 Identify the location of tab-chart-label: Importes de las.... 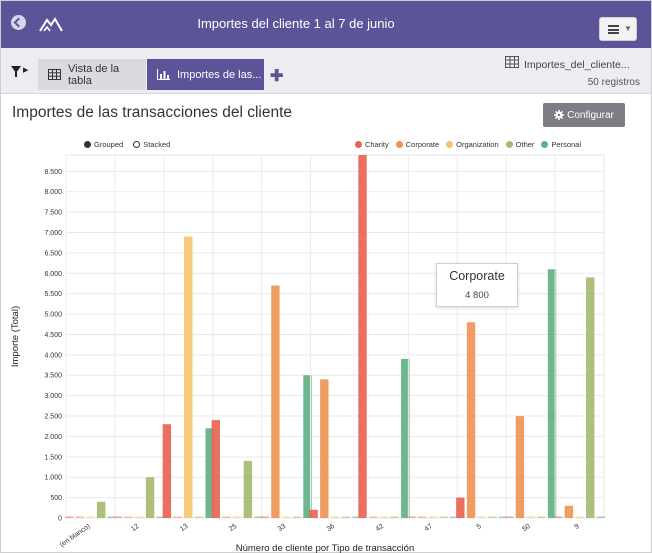
(219, 74).